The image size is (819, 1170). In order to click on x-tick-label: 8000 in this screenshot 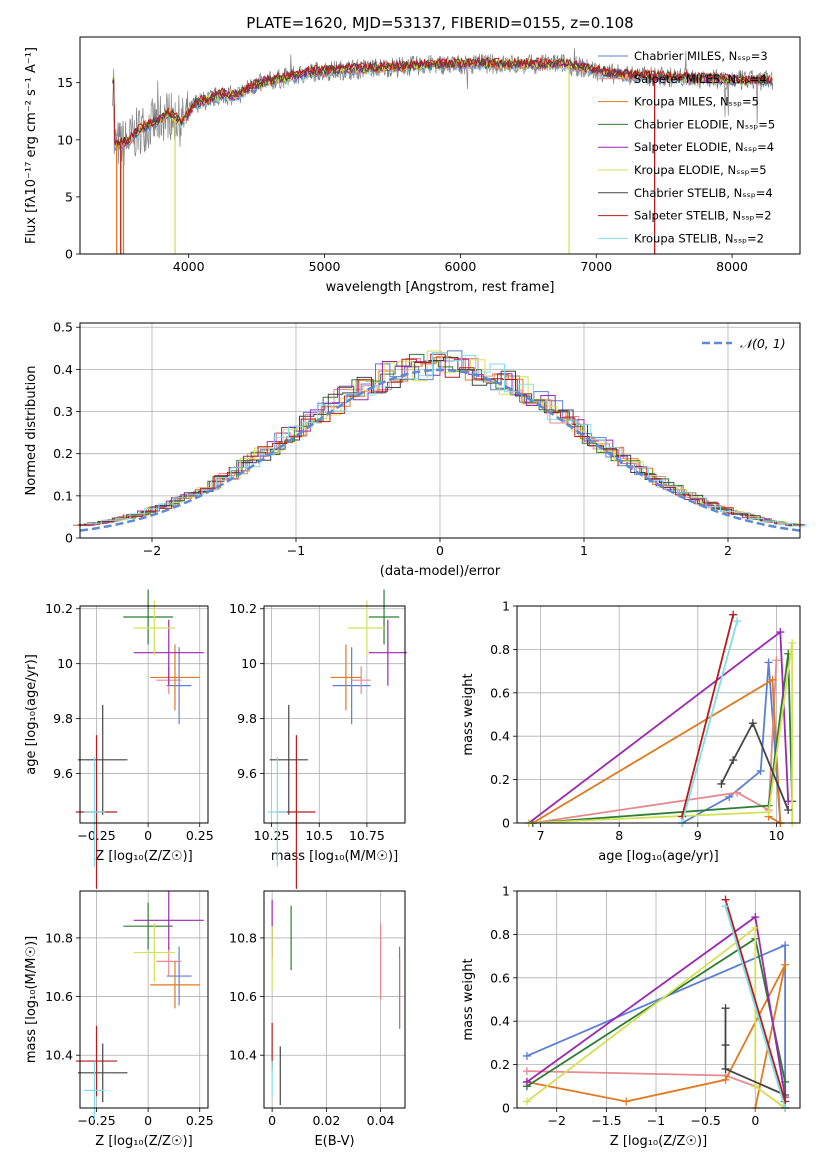, I will do `click(732, 266)`.